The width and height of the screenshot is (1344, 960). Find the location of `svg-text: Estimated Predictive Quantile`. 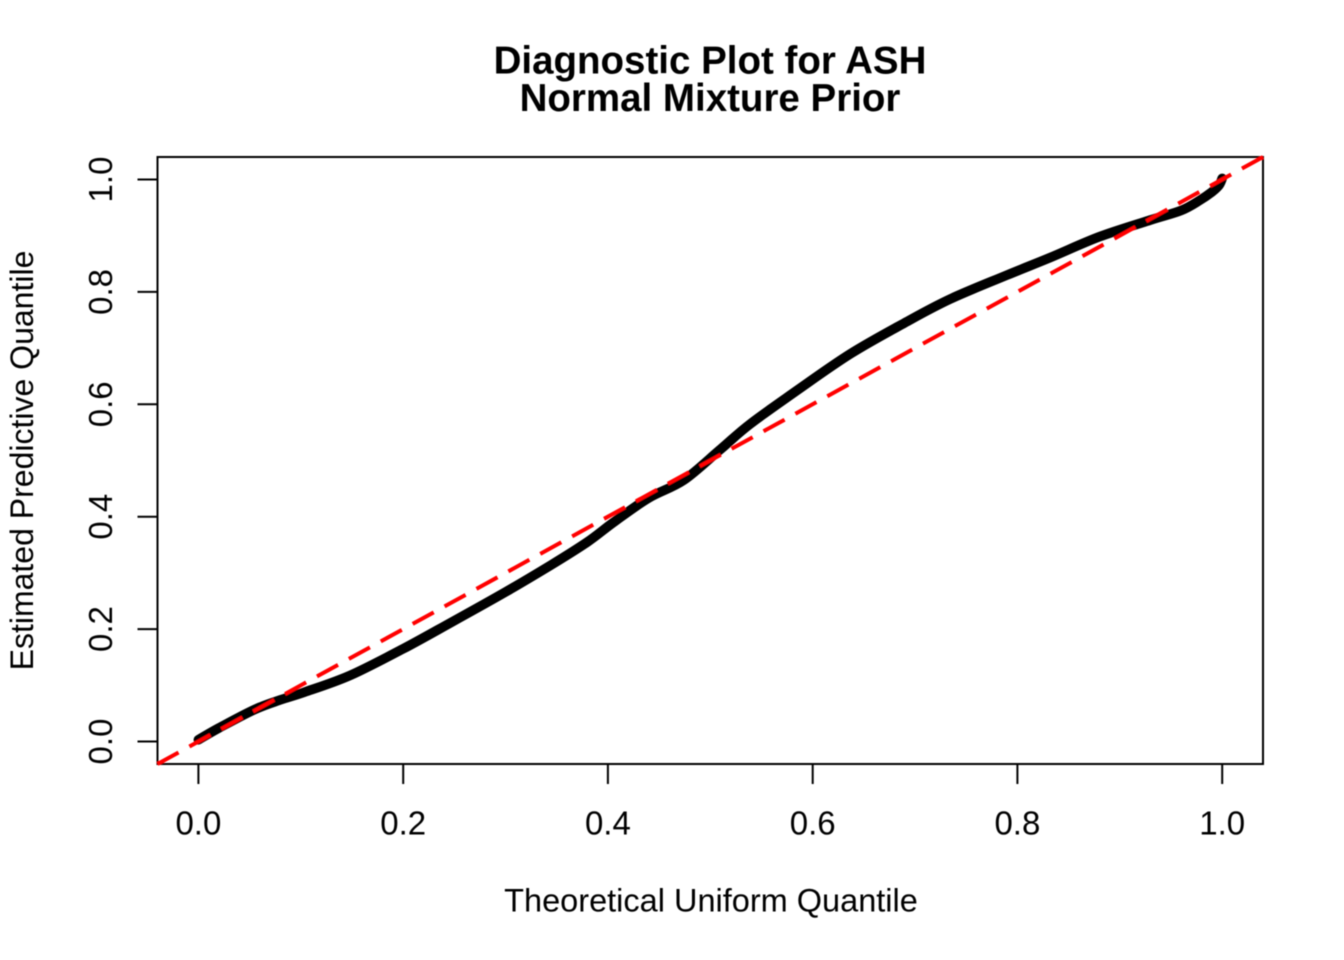

svg-text: Estimated Predictive Quantile is located at coordinates (22, 461).